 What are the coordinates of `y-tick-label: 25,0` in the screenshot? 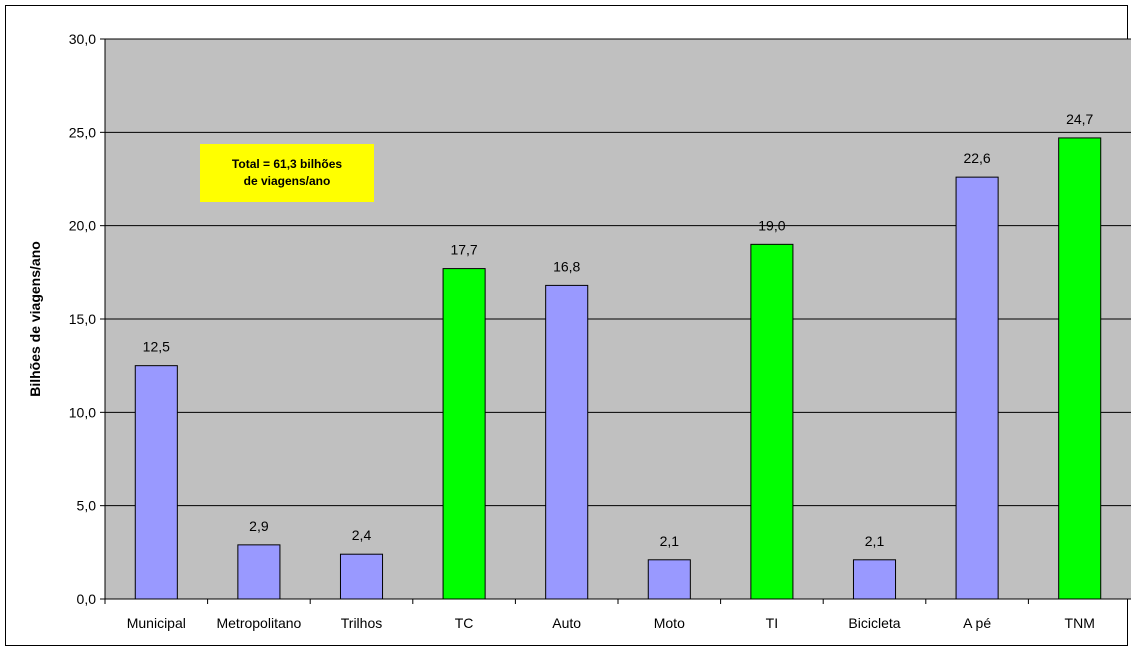 It's located at (82, 132).